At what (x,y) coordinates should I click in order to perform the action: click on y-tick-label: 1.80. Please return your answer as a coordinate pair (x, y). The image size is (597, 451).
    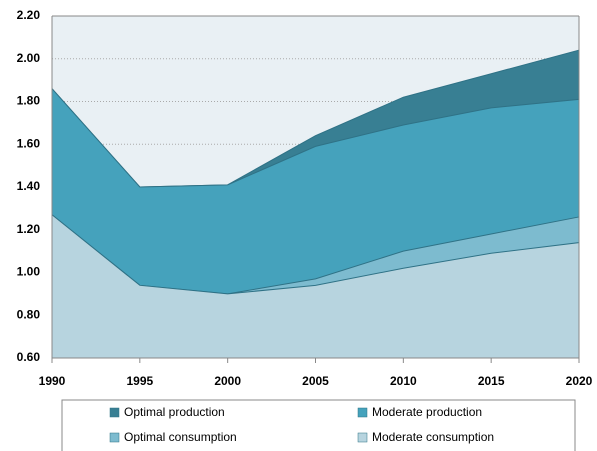
    Looking at the image, I should click on (29, 101).